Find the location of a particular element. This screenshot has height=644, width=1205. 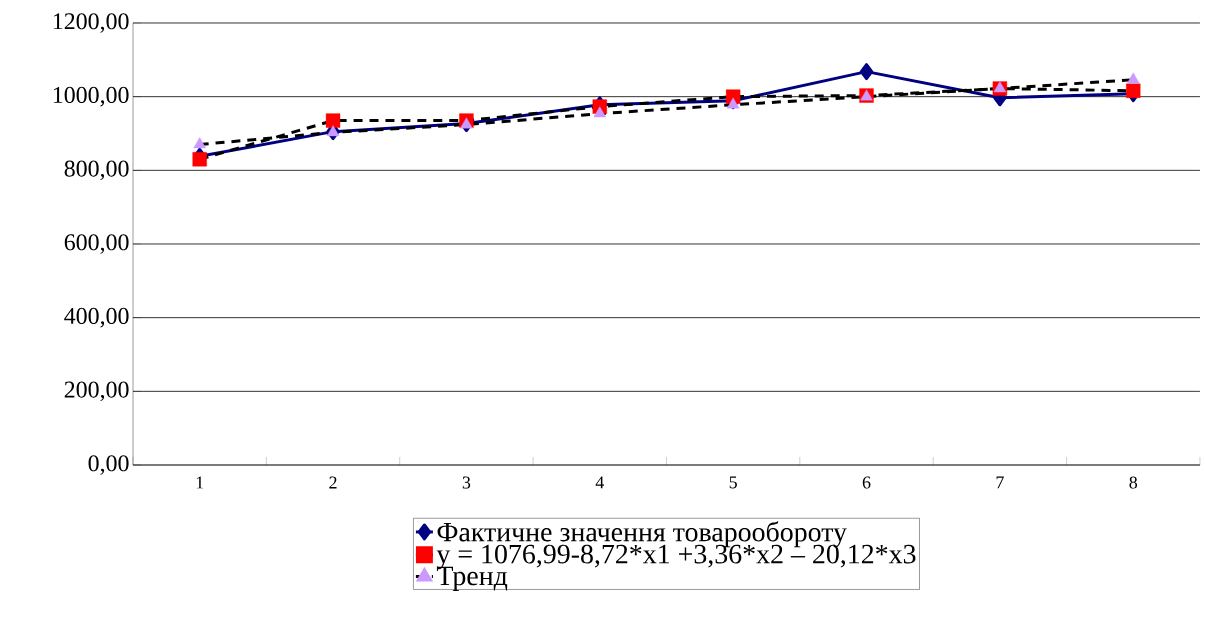

y-tick-label: 1200,00 is located at coordinates (91, 23).